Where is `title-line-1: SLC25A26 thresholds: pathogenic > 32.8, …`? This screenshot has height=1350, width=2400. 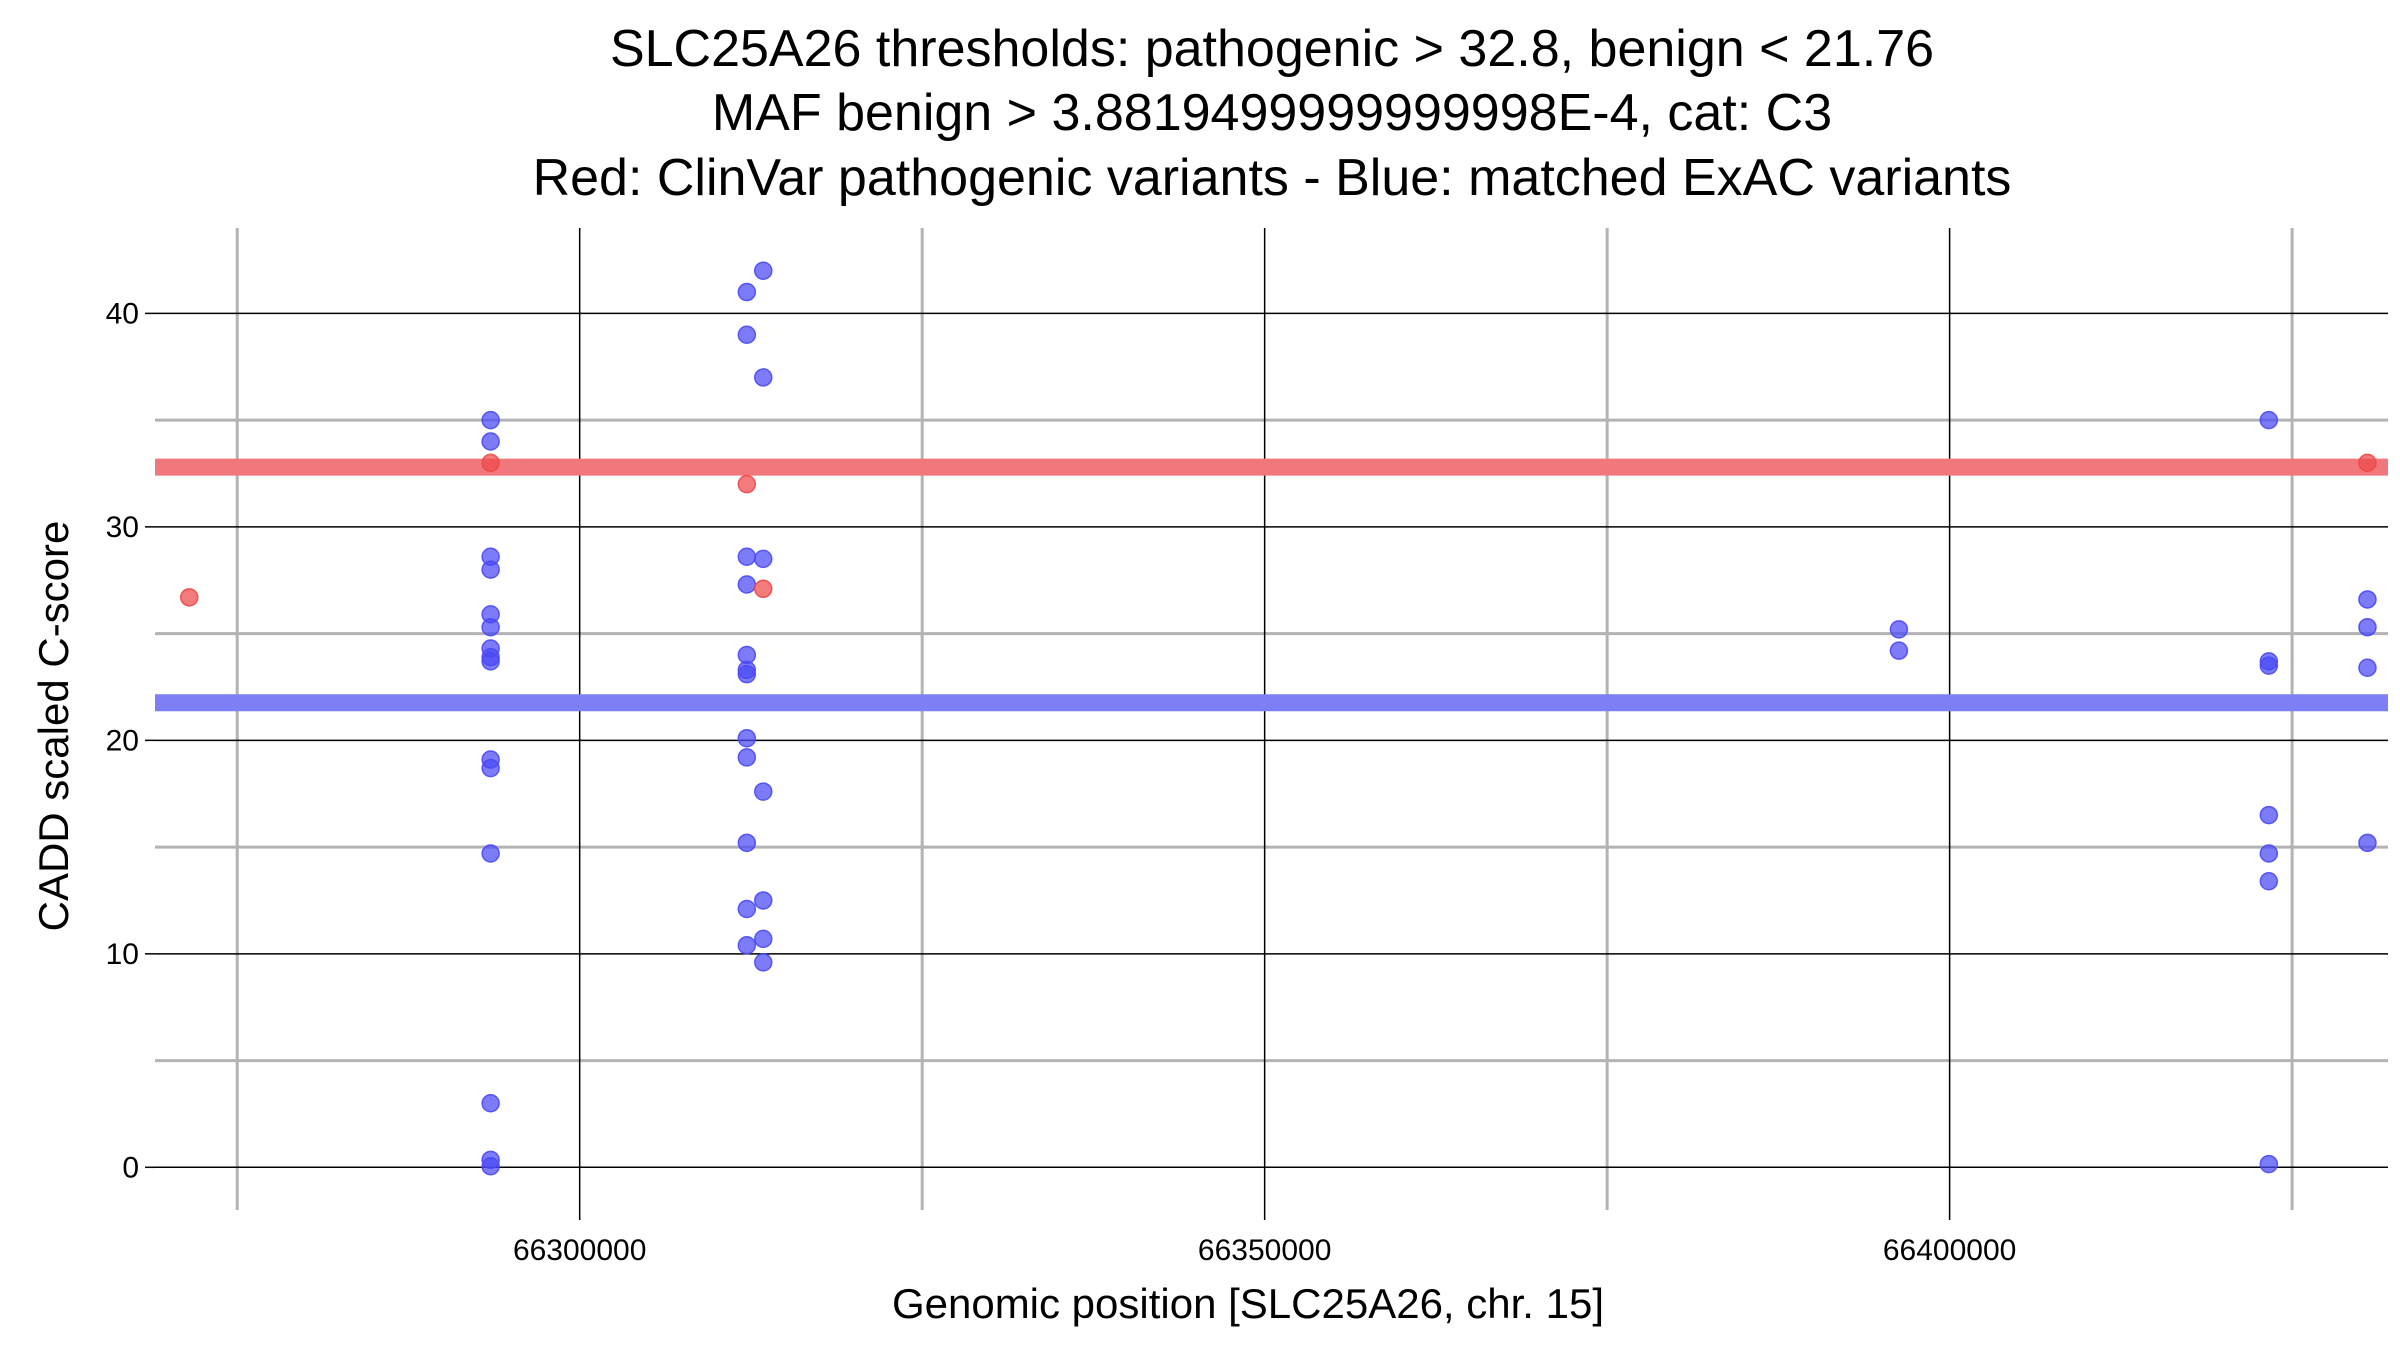
title-line-1: SLC25A26 thresholds: pathogenic > 32.8, … is located at coordinates (1272, 49).